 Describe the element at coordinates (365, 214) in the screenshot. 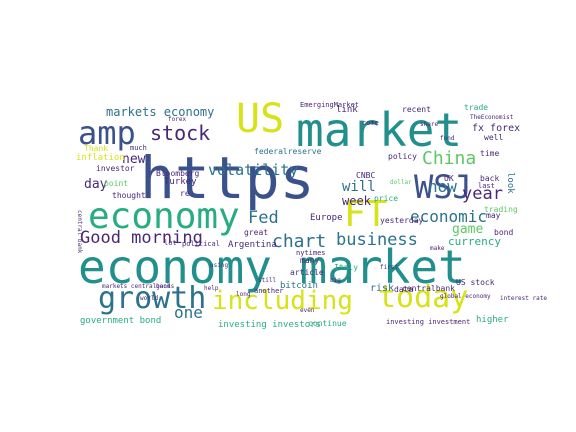

I see `cloud-word: FT` at that location.